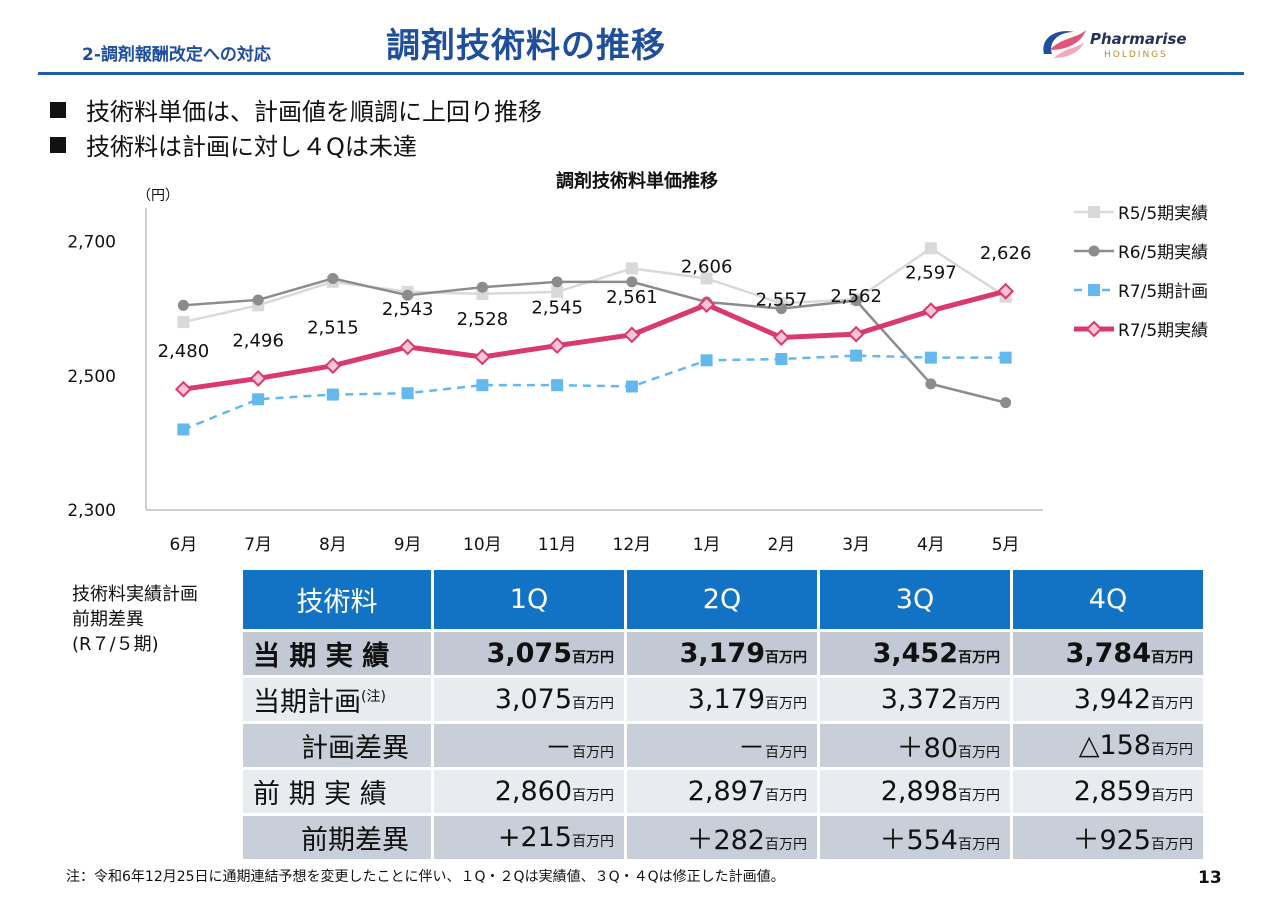 The height and width of the screenshot is (905, 1280). I want to click on value-text: ＋282, so click(725, 840).